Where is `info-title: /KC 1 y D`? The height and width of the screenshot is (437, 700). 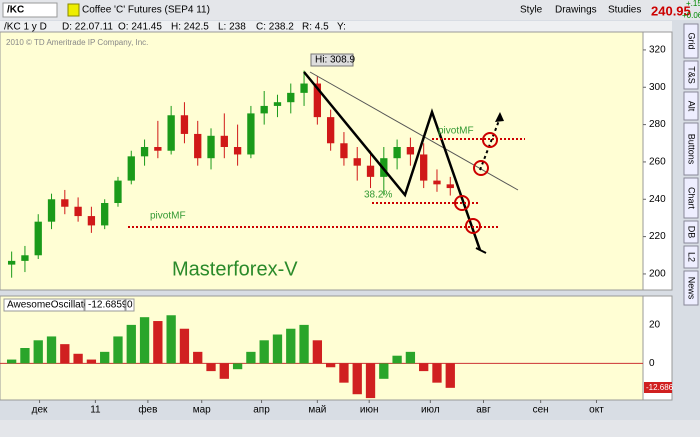
info-title: /KC 1 y D is located at coordinates (25, 27).